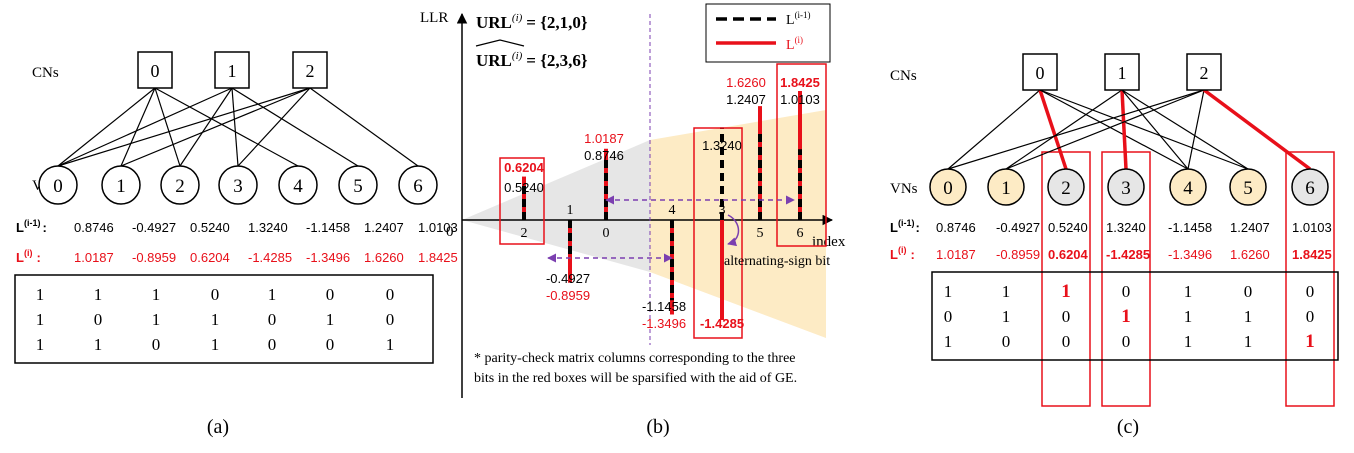 The image size is (1354, 453). Describe the element at coordinates (604, 155) in the screenshot. I see `prev-llr-label: 0.8746` at that location.